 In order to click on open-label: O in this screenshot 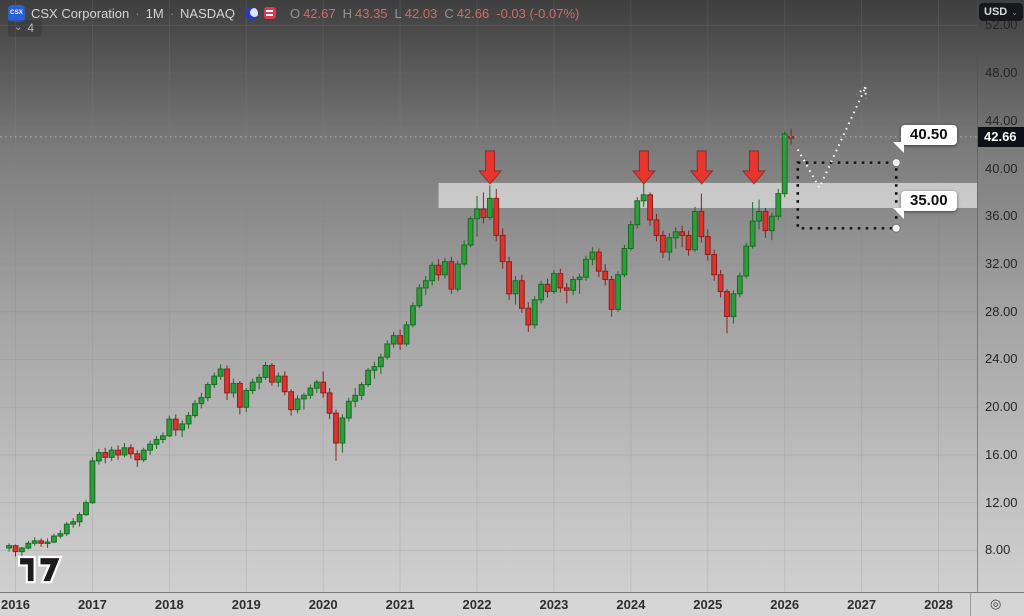, I will do `click(295, 13)`.